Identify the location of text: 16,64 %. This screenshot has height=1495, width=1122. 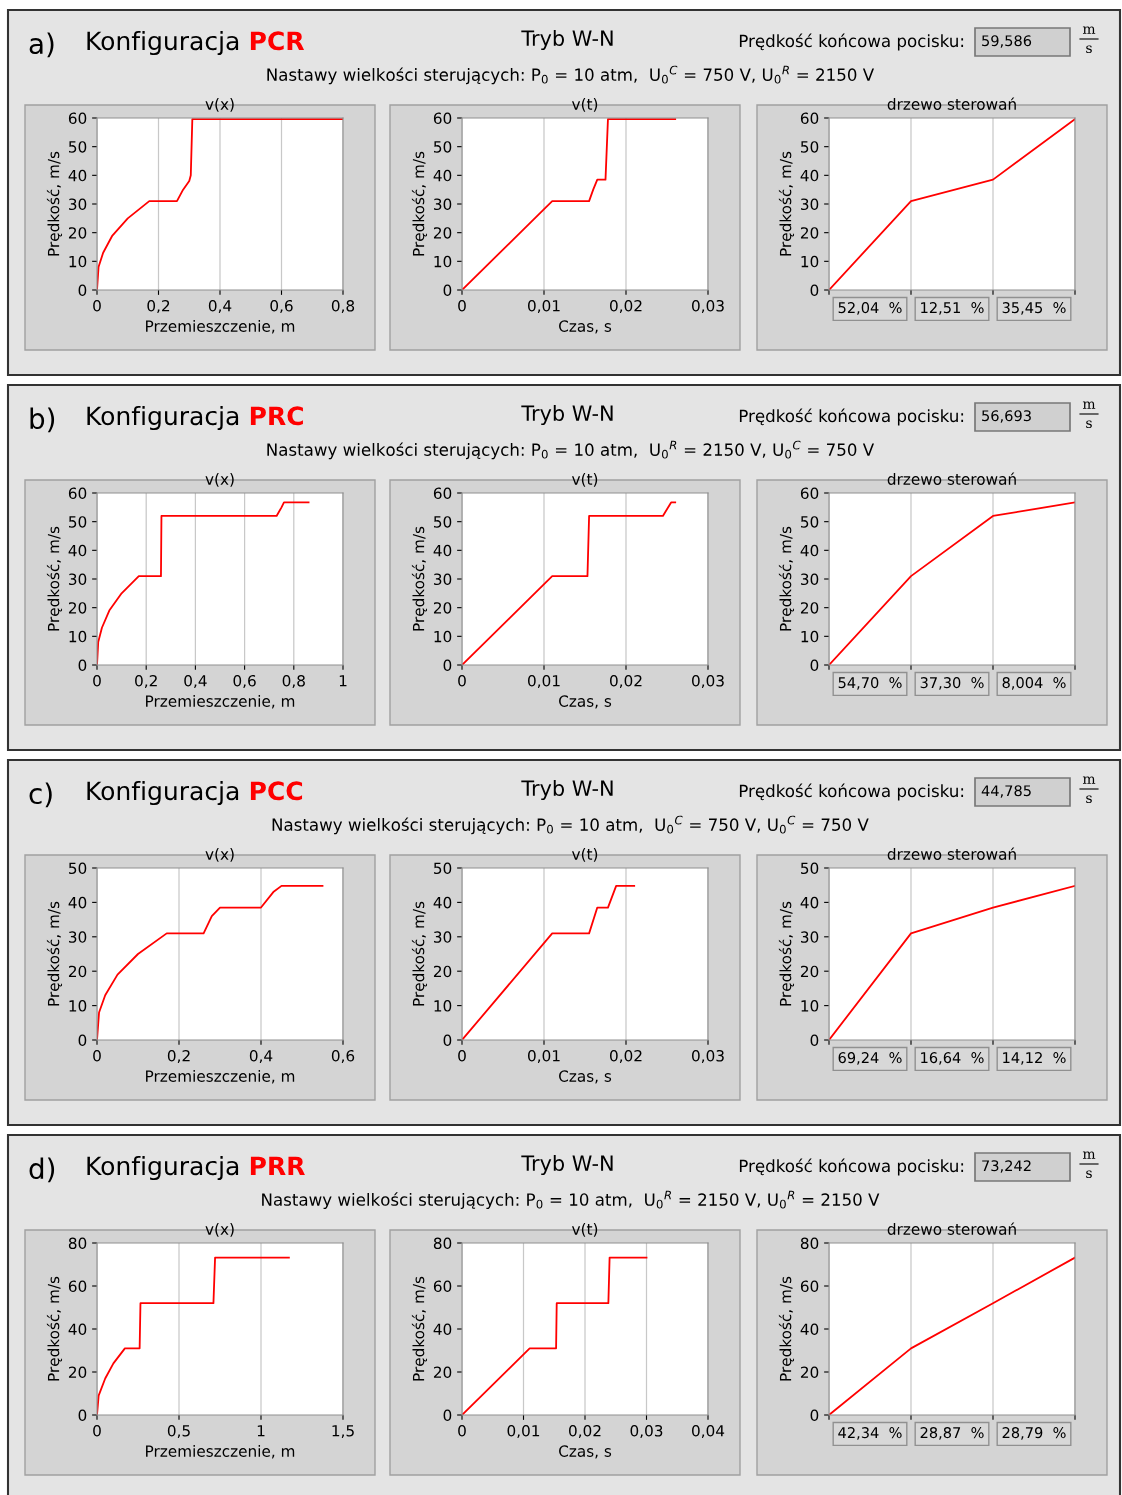
(952, 1058).